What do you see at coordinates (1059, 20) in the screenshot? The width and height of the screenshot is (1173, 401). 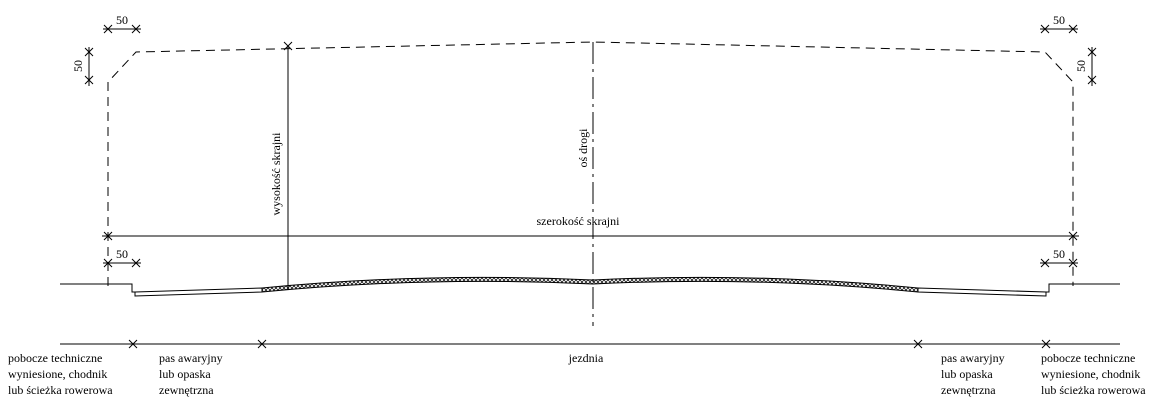 I see `chamfer-top-right-dim: 50` at bounding box center [1059, 20].